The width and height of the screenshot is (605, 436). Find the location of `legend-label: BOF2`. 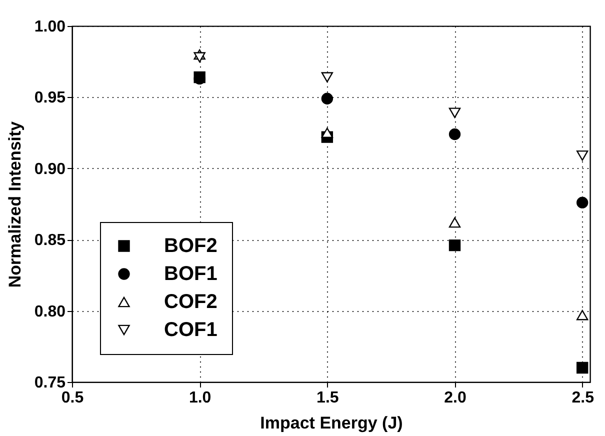

legend-label: BOF2 is located at coordinates (191, 246).